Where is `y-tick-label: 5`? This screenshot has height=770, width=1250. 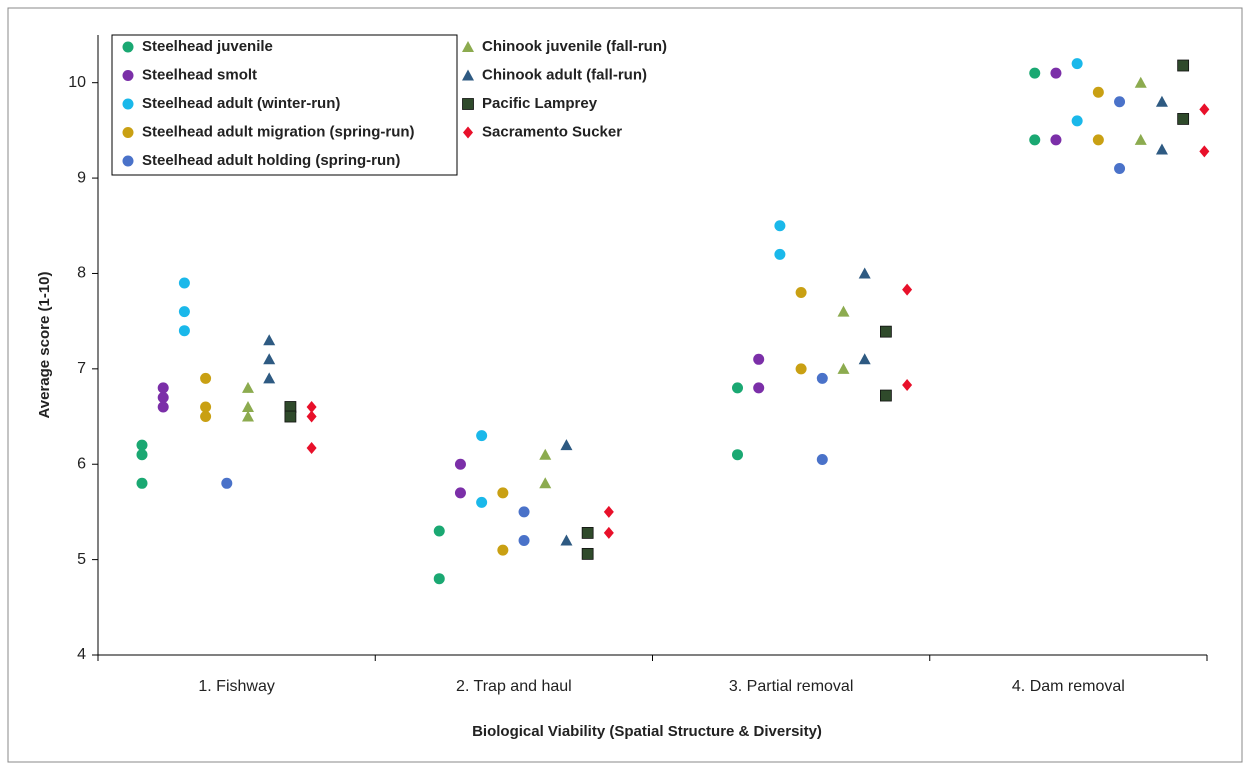 y-tick-label: 5 is located at coordinates (81, 559).